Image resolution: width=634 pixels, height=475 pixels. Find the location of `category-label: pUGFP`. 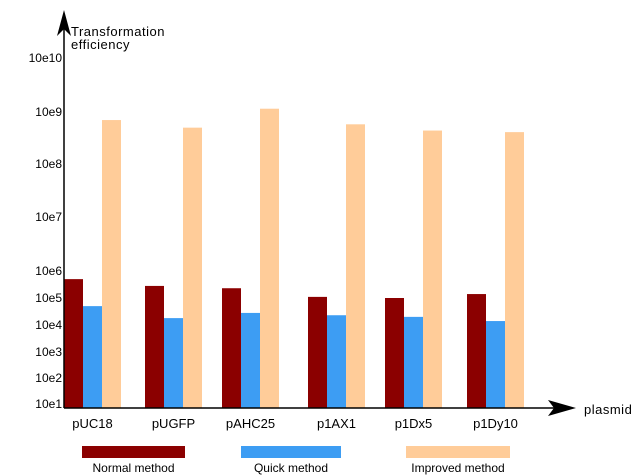

category-label: pUGFP is located at coordinates (173, 423).